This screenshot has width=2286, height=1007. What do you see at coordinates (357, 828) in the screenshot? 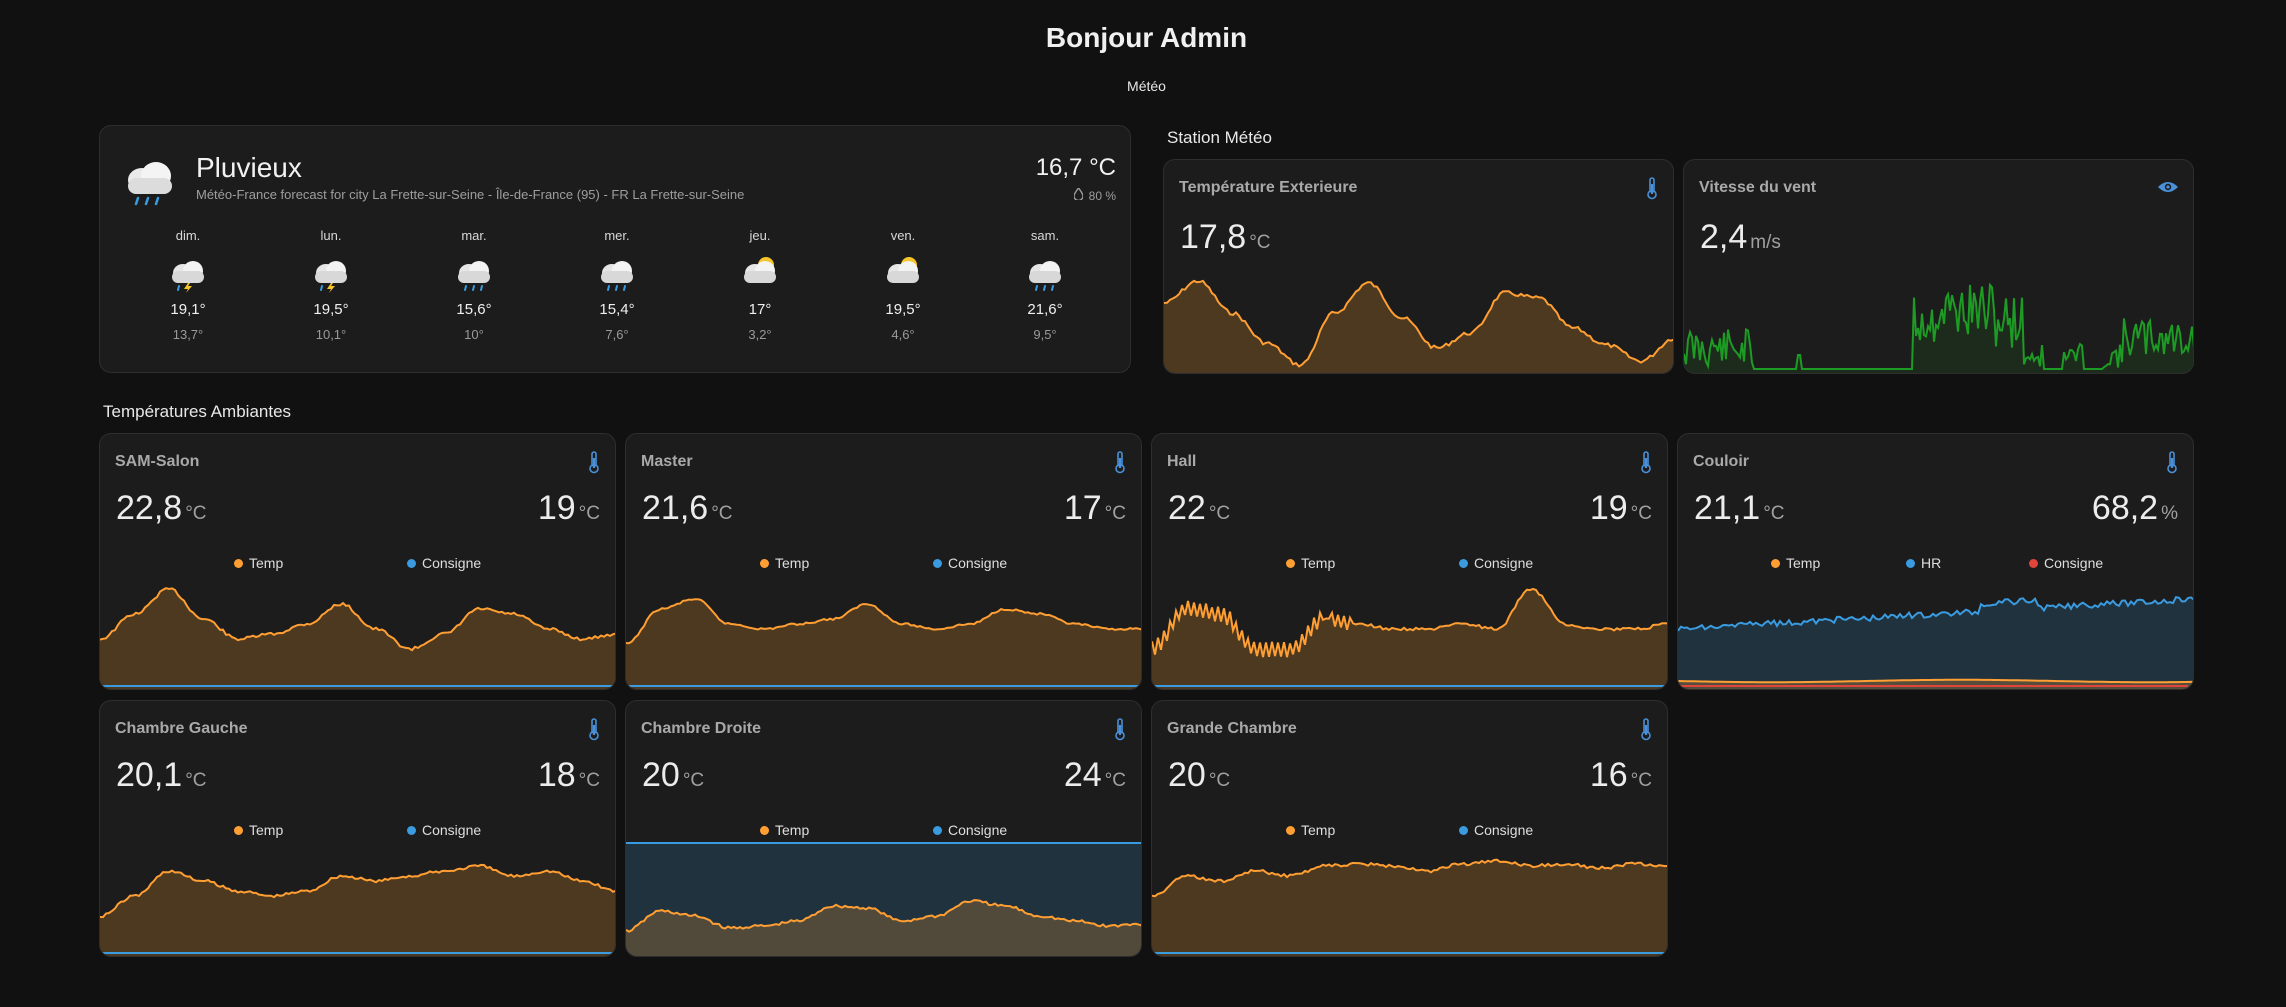
I see `room-card-chambre-gauche: Chambre Gauche 20,1 °C 18 °C Temp Consigne` at bounding box center [357, 828].